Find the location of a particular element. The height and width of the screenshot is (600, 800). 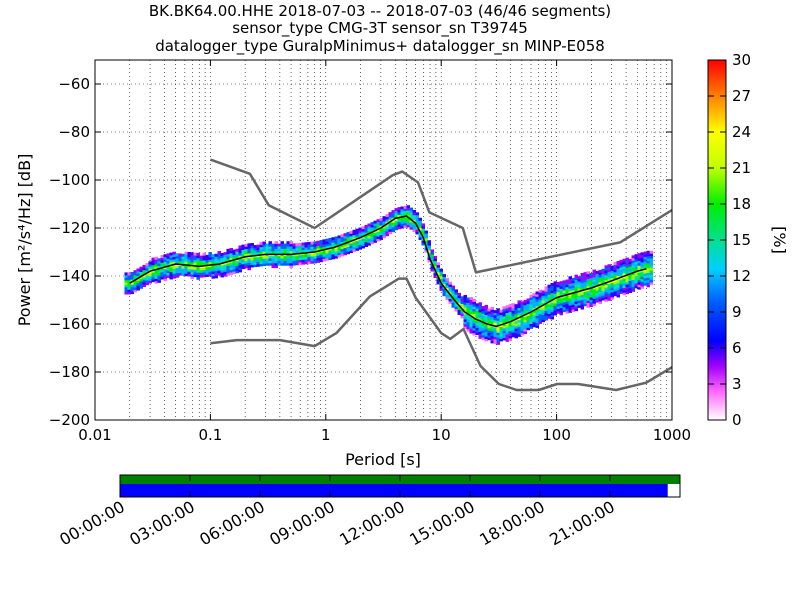

coverage-data-band is located at coordinates (394, 490).